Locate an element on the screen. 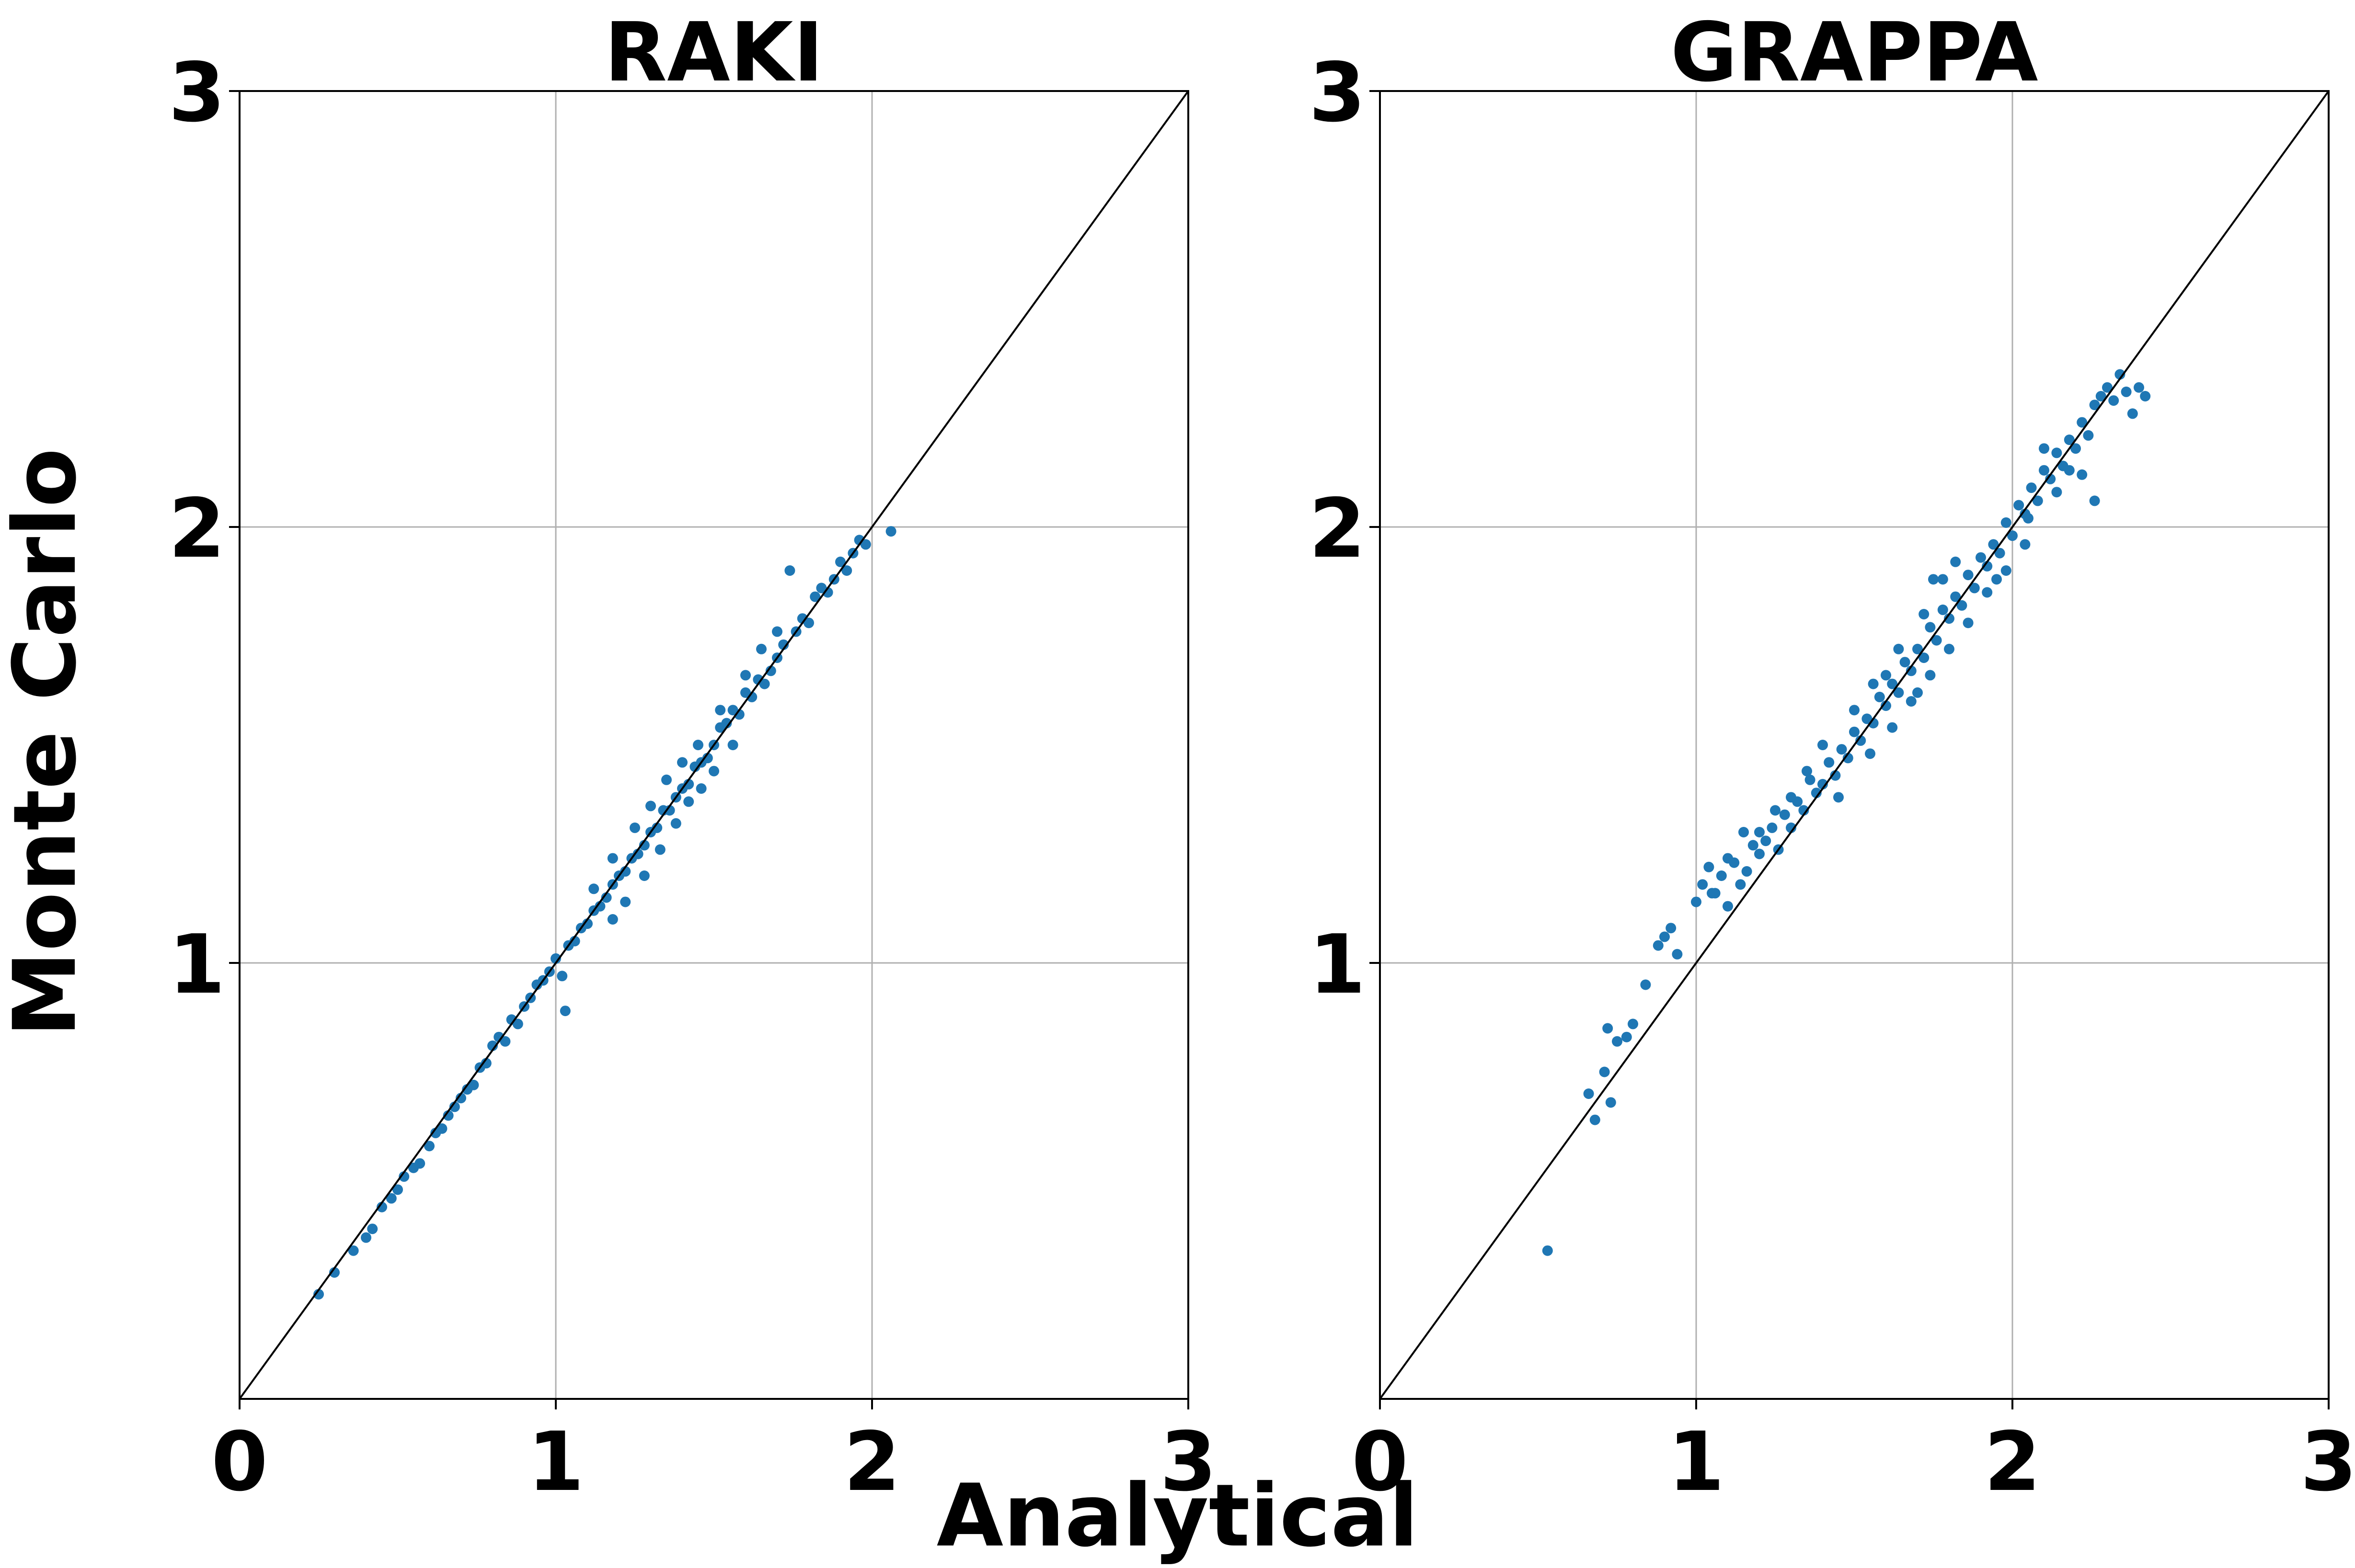  x-tick-label: 2 is located at coordinates (872, 1462).